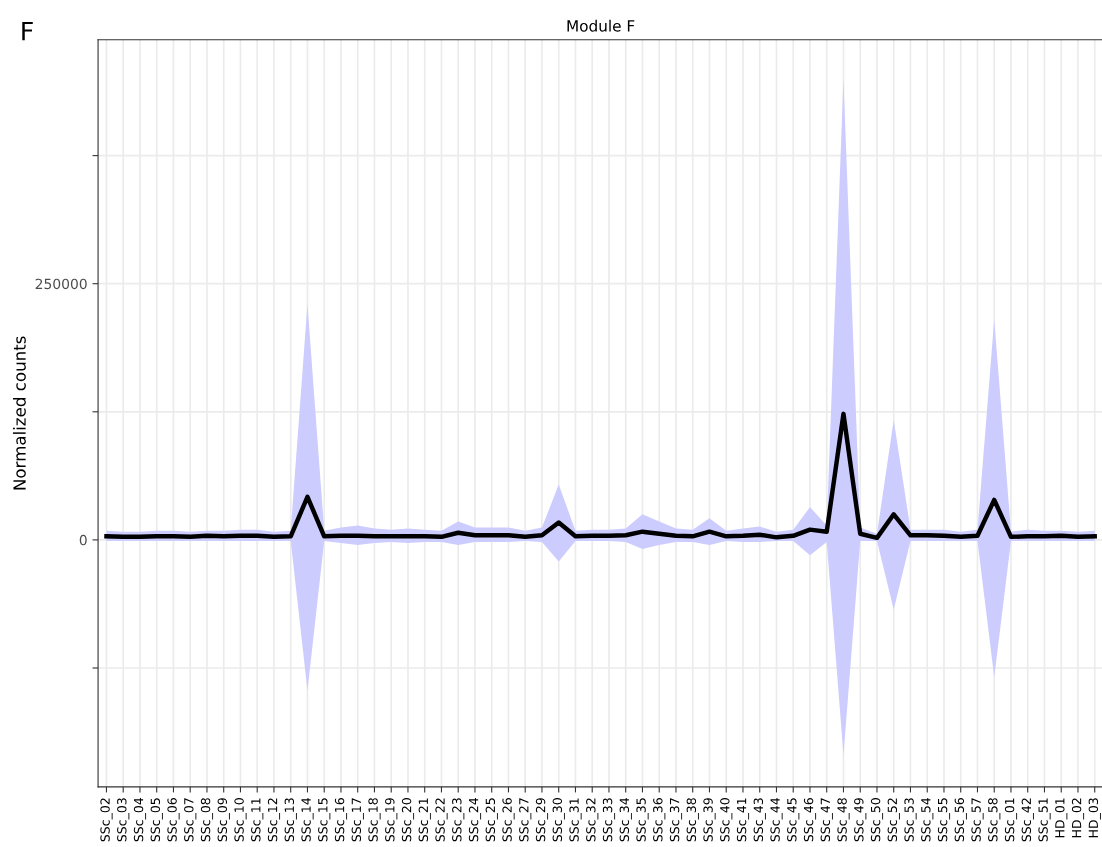 Image resolution: width=1102 pixels, height=847 pixels. What do you see at coordinates (508, 820) in the screenshot?
I see `x-tick-label: SSc_26` at bounding box center [508, 820].